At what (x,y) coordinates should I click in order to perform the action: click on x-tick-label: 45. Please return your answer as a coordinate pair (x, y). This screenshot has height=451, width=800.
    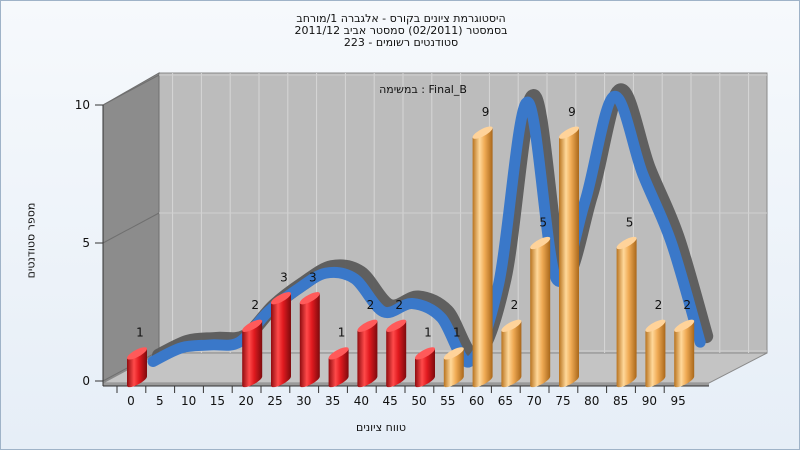
    Looking at the image, I should click on (390, 401).